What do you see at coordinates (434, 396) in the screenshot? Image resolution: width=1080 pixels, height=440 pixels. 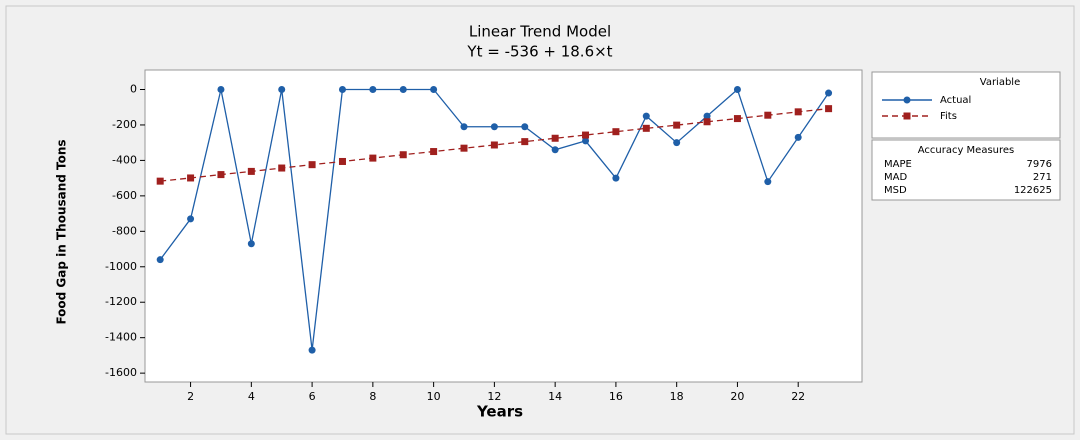 I see `x-tick-label: 10` at bounding box center [434, 396].